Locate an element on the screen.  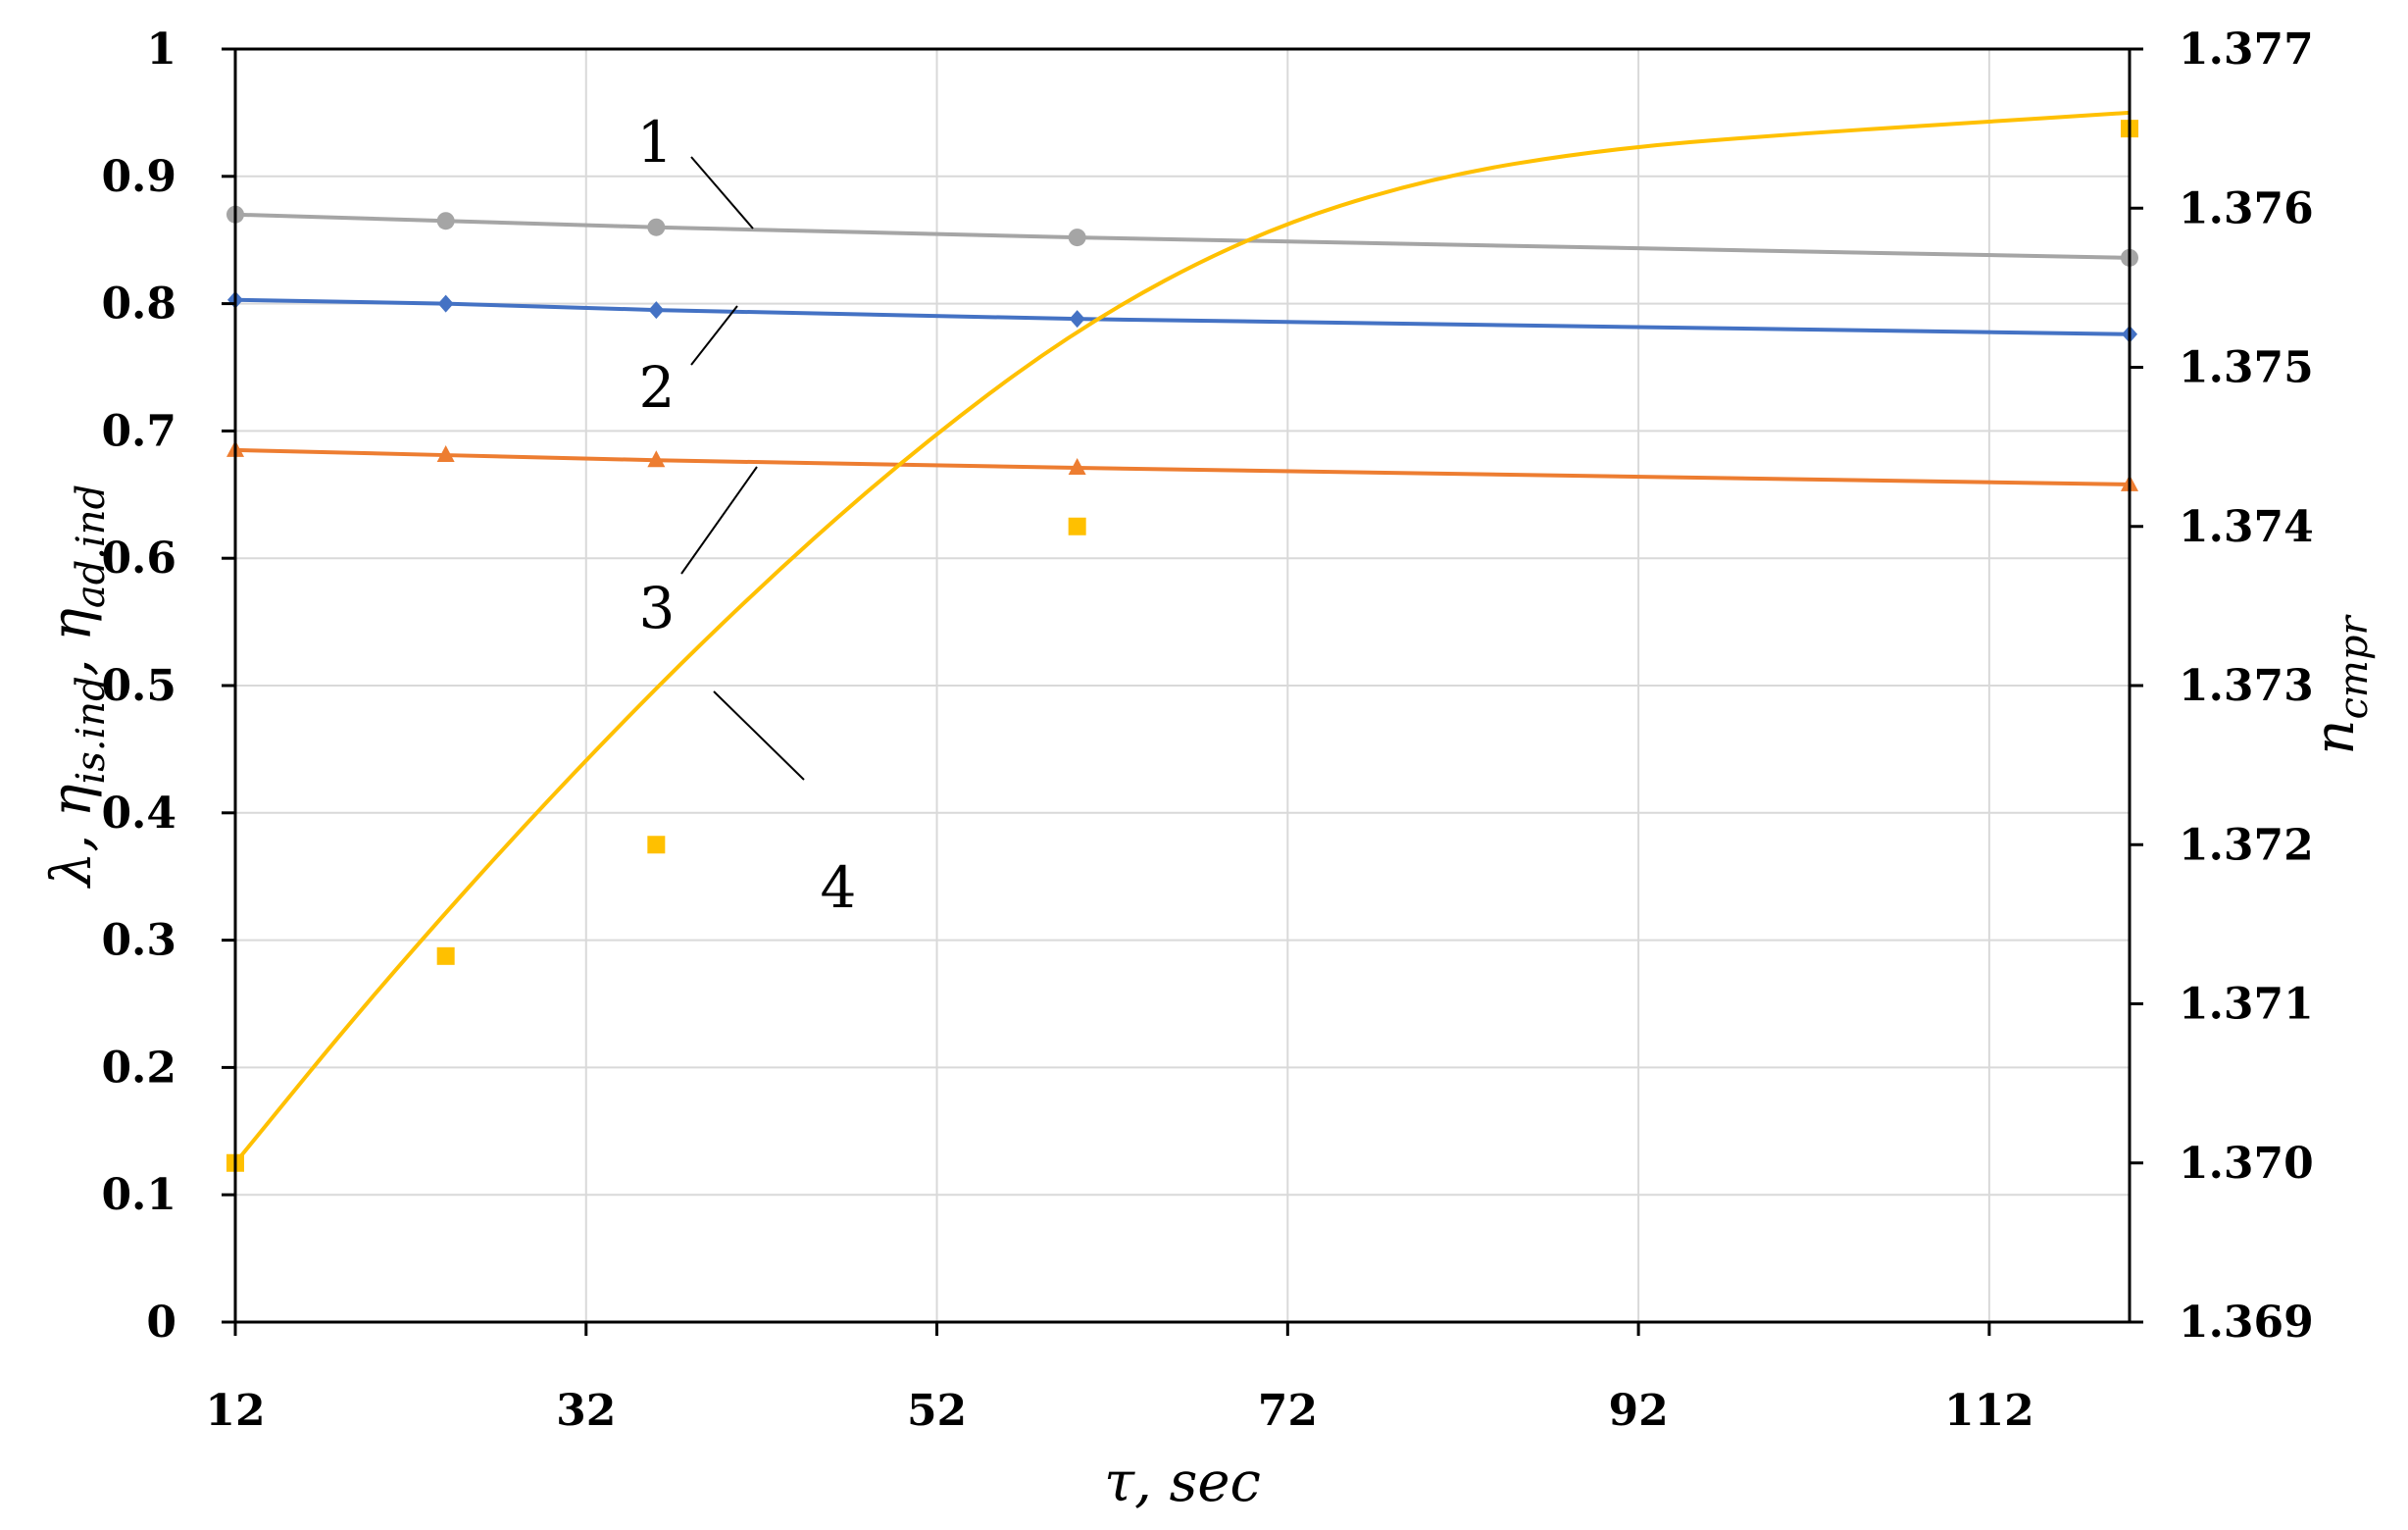
x-tick-label: 52 is located at coordinates (937, 1411).